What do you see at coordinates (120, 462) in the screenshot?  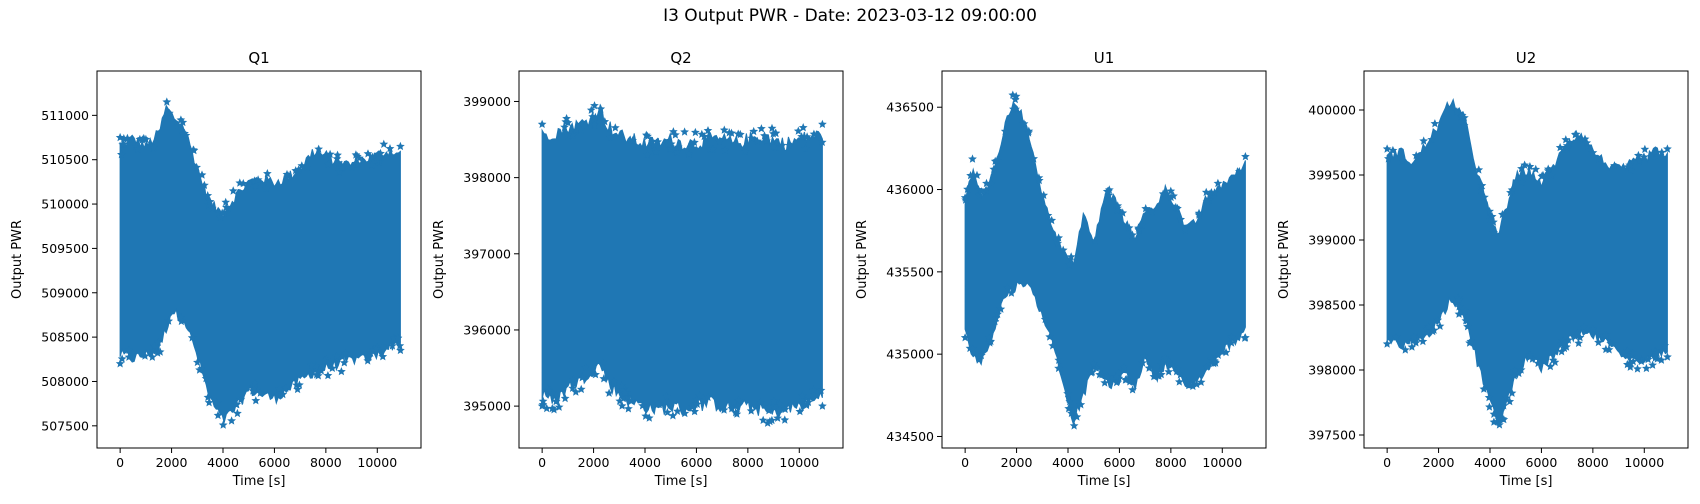 I see `x-tick-label: 0` at bounding box center [120, 462].